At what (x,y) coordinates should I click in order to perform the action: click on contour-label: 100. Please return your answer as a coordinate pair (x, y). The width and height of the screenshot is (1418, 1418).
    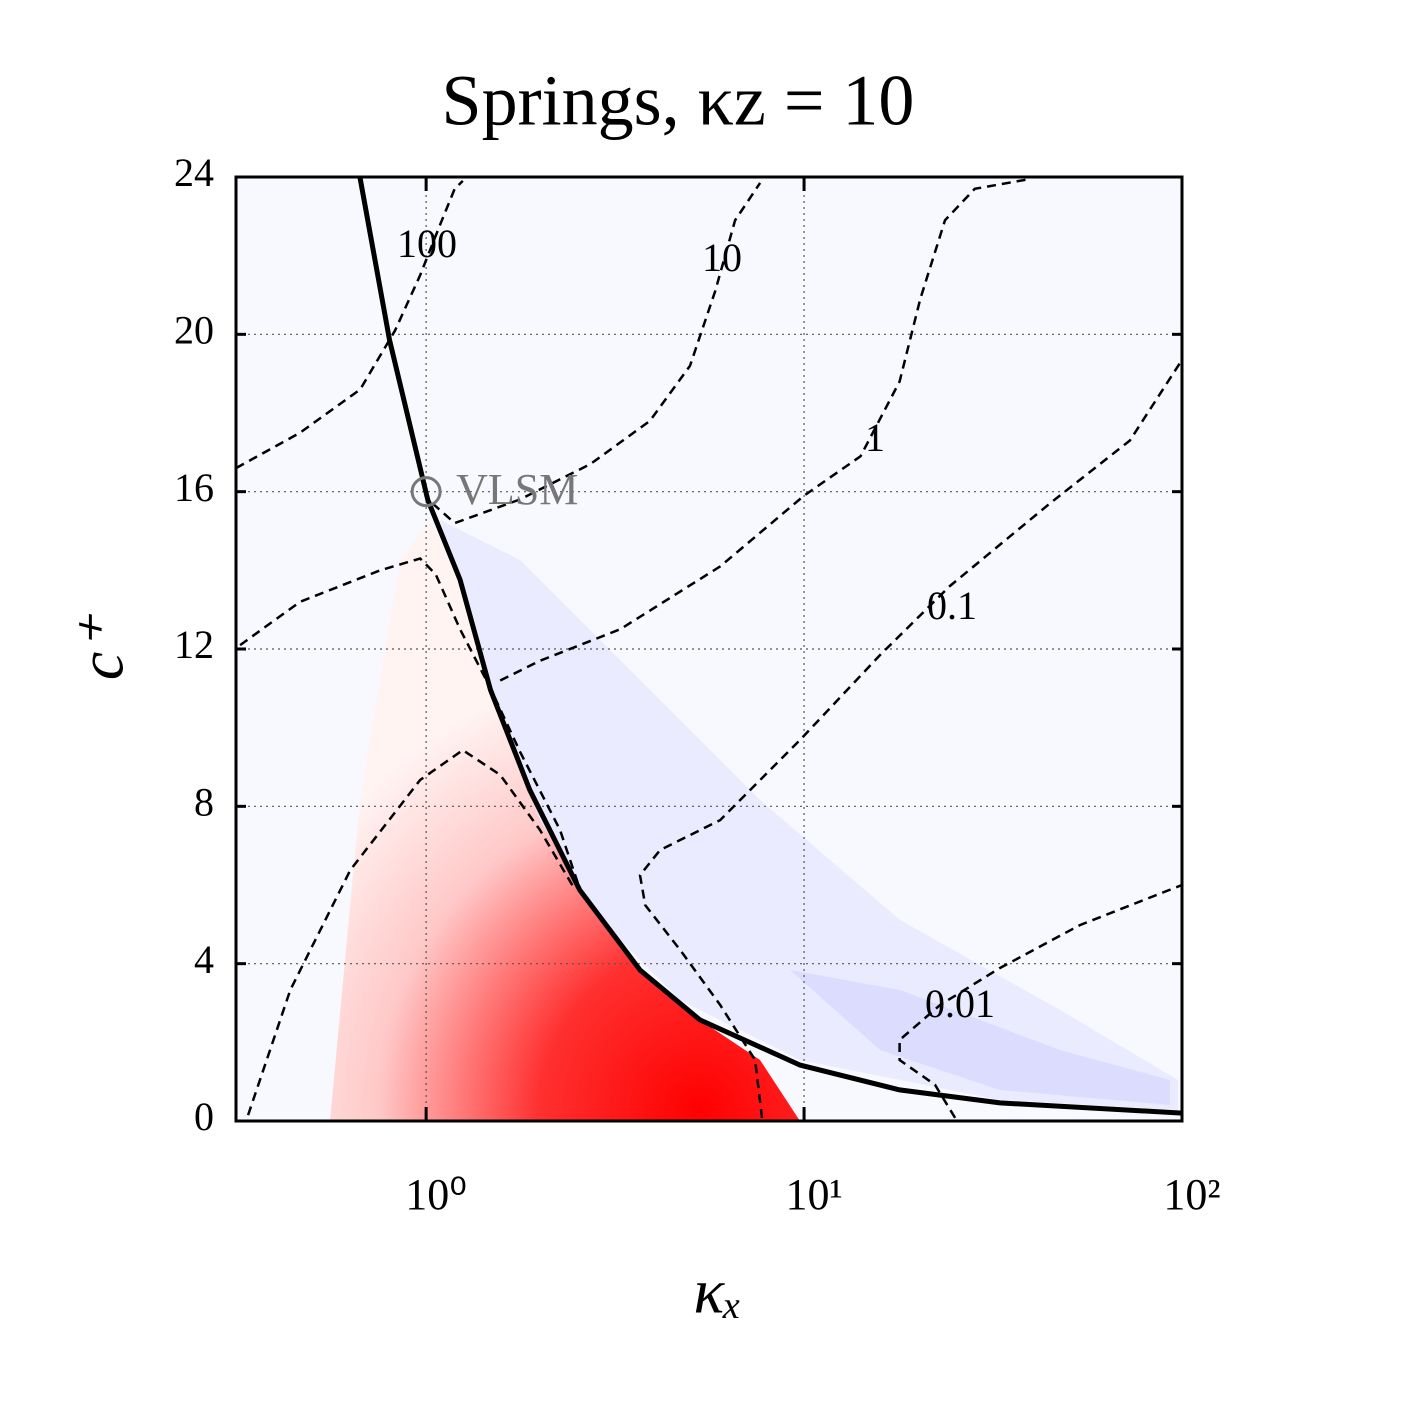
    Looking at the image, I should click on (427, 243).